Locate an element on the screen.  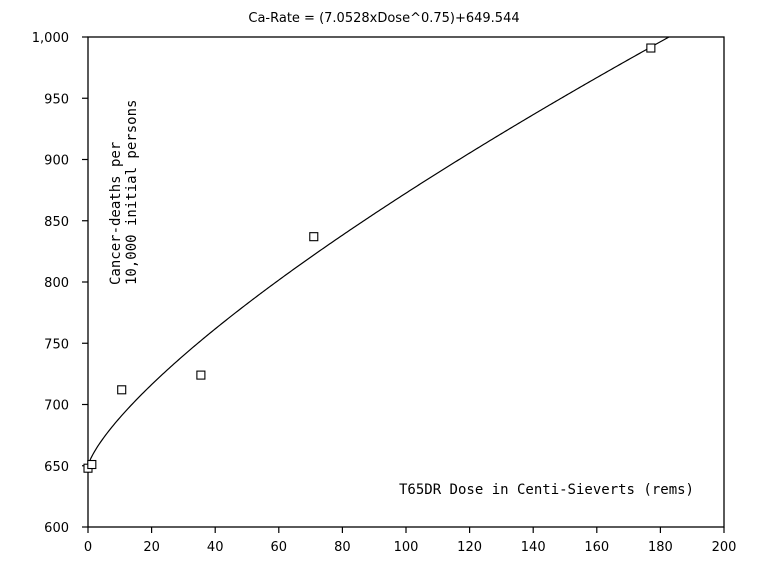
x-tick-label: 40 is located at coordinates (215, 547).